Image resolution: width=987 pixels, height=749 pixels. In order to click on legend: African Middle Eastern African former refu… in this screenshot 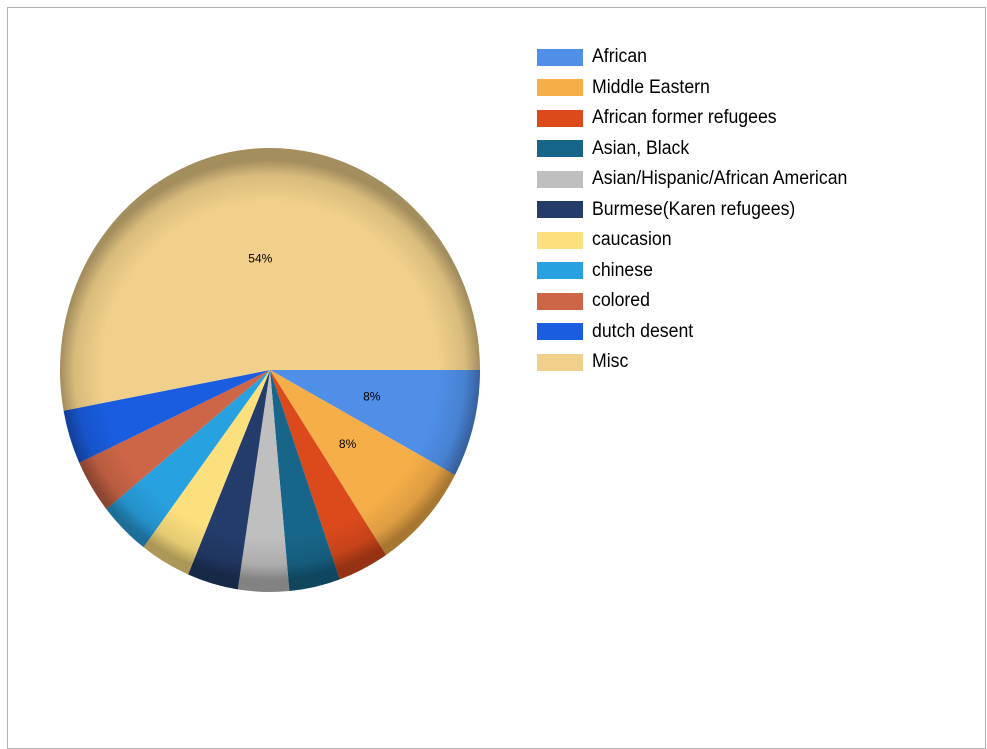, I will do `click(702, 210)`.